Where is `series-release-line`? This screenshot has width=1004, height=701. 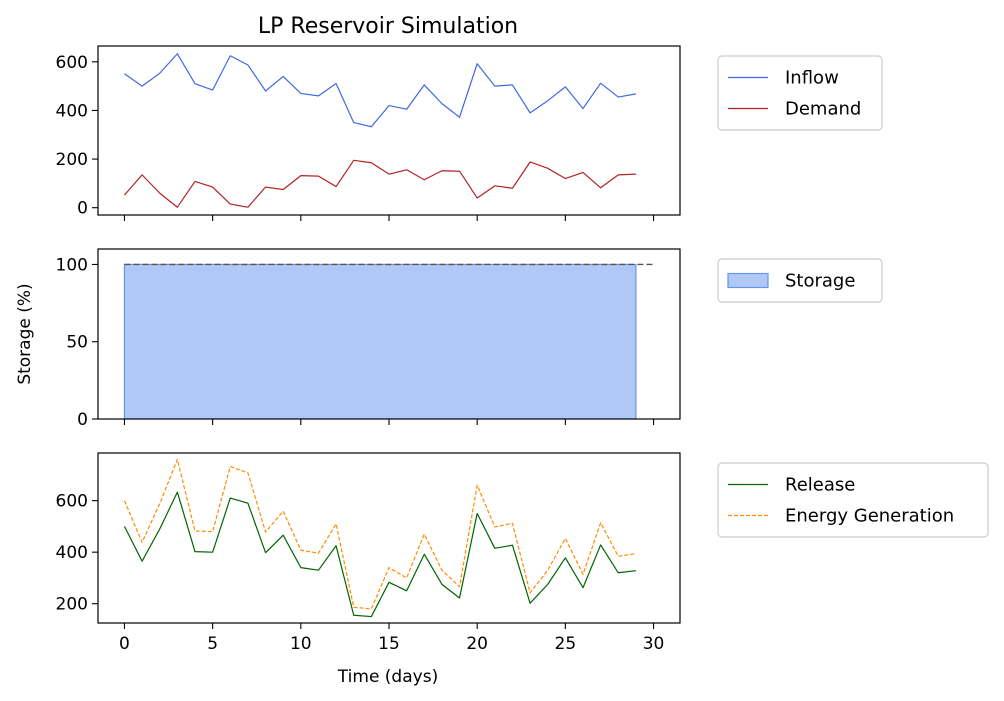 series-release-line is located at coordinates (379, 554).